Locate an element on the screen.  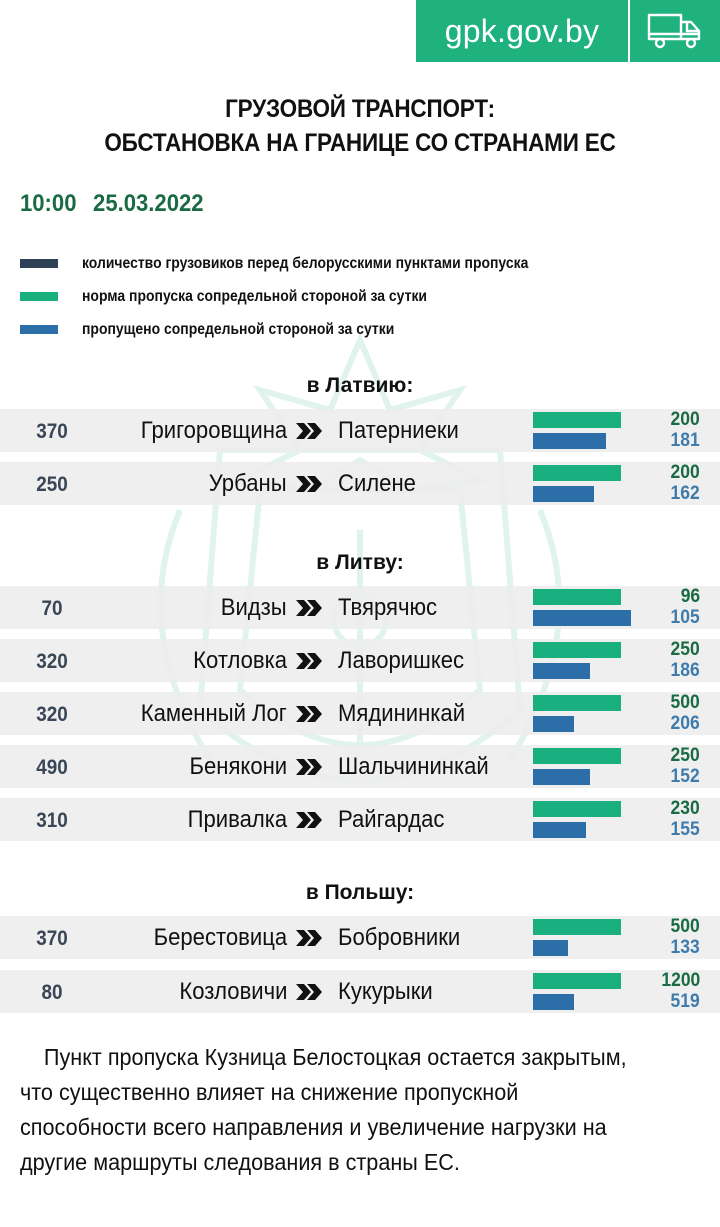
title-line-1: ГРУЗОВОЙ ТРАНСПОРТ: is located at coordinates (360, 109).